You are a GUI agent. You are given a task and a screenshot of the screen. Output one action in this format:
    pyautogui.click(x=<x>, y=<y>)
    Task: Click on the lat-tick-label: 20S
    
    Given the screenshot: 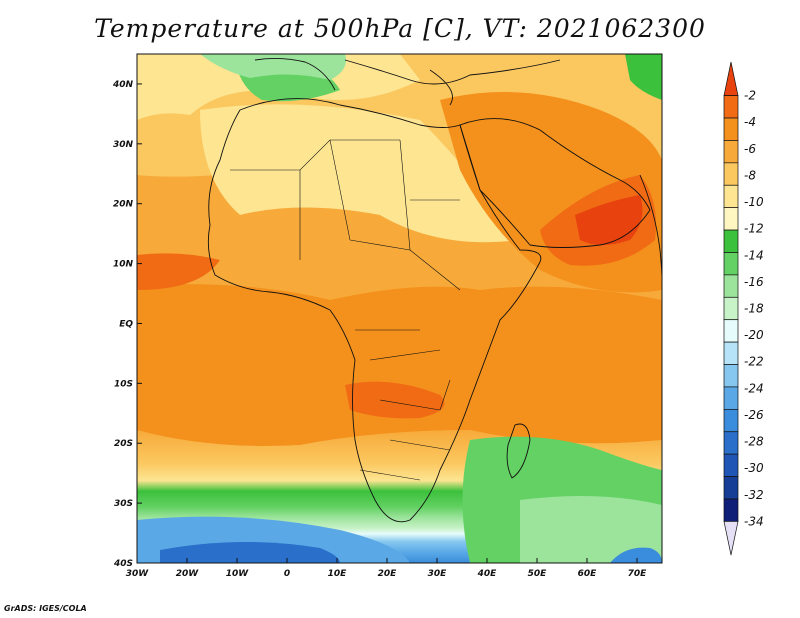 What is the action you would take?
    pyautogui.click(x=123, y=444)
    